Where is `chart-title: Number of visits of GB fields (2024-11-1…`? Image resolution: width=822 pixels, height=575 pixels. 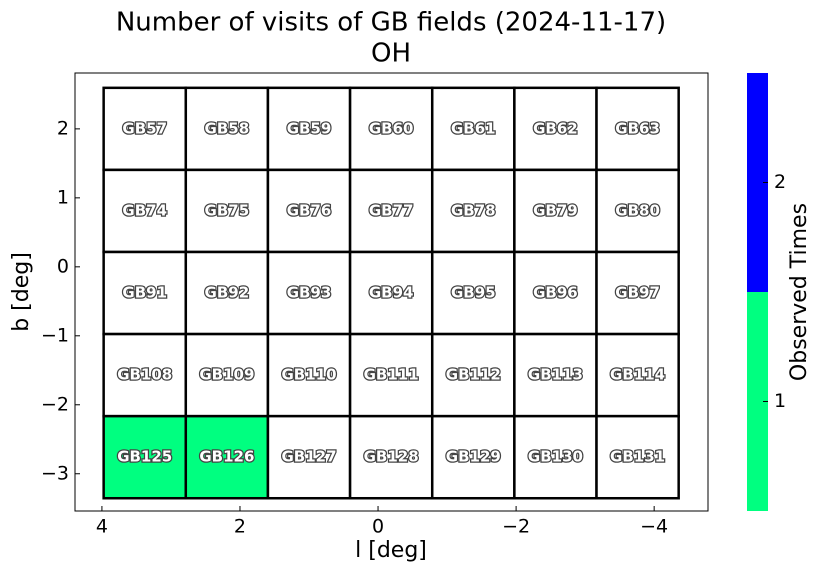
chart-title: Number of visits of GB fields (2024-11-1… is located at coordinates (391, 23).